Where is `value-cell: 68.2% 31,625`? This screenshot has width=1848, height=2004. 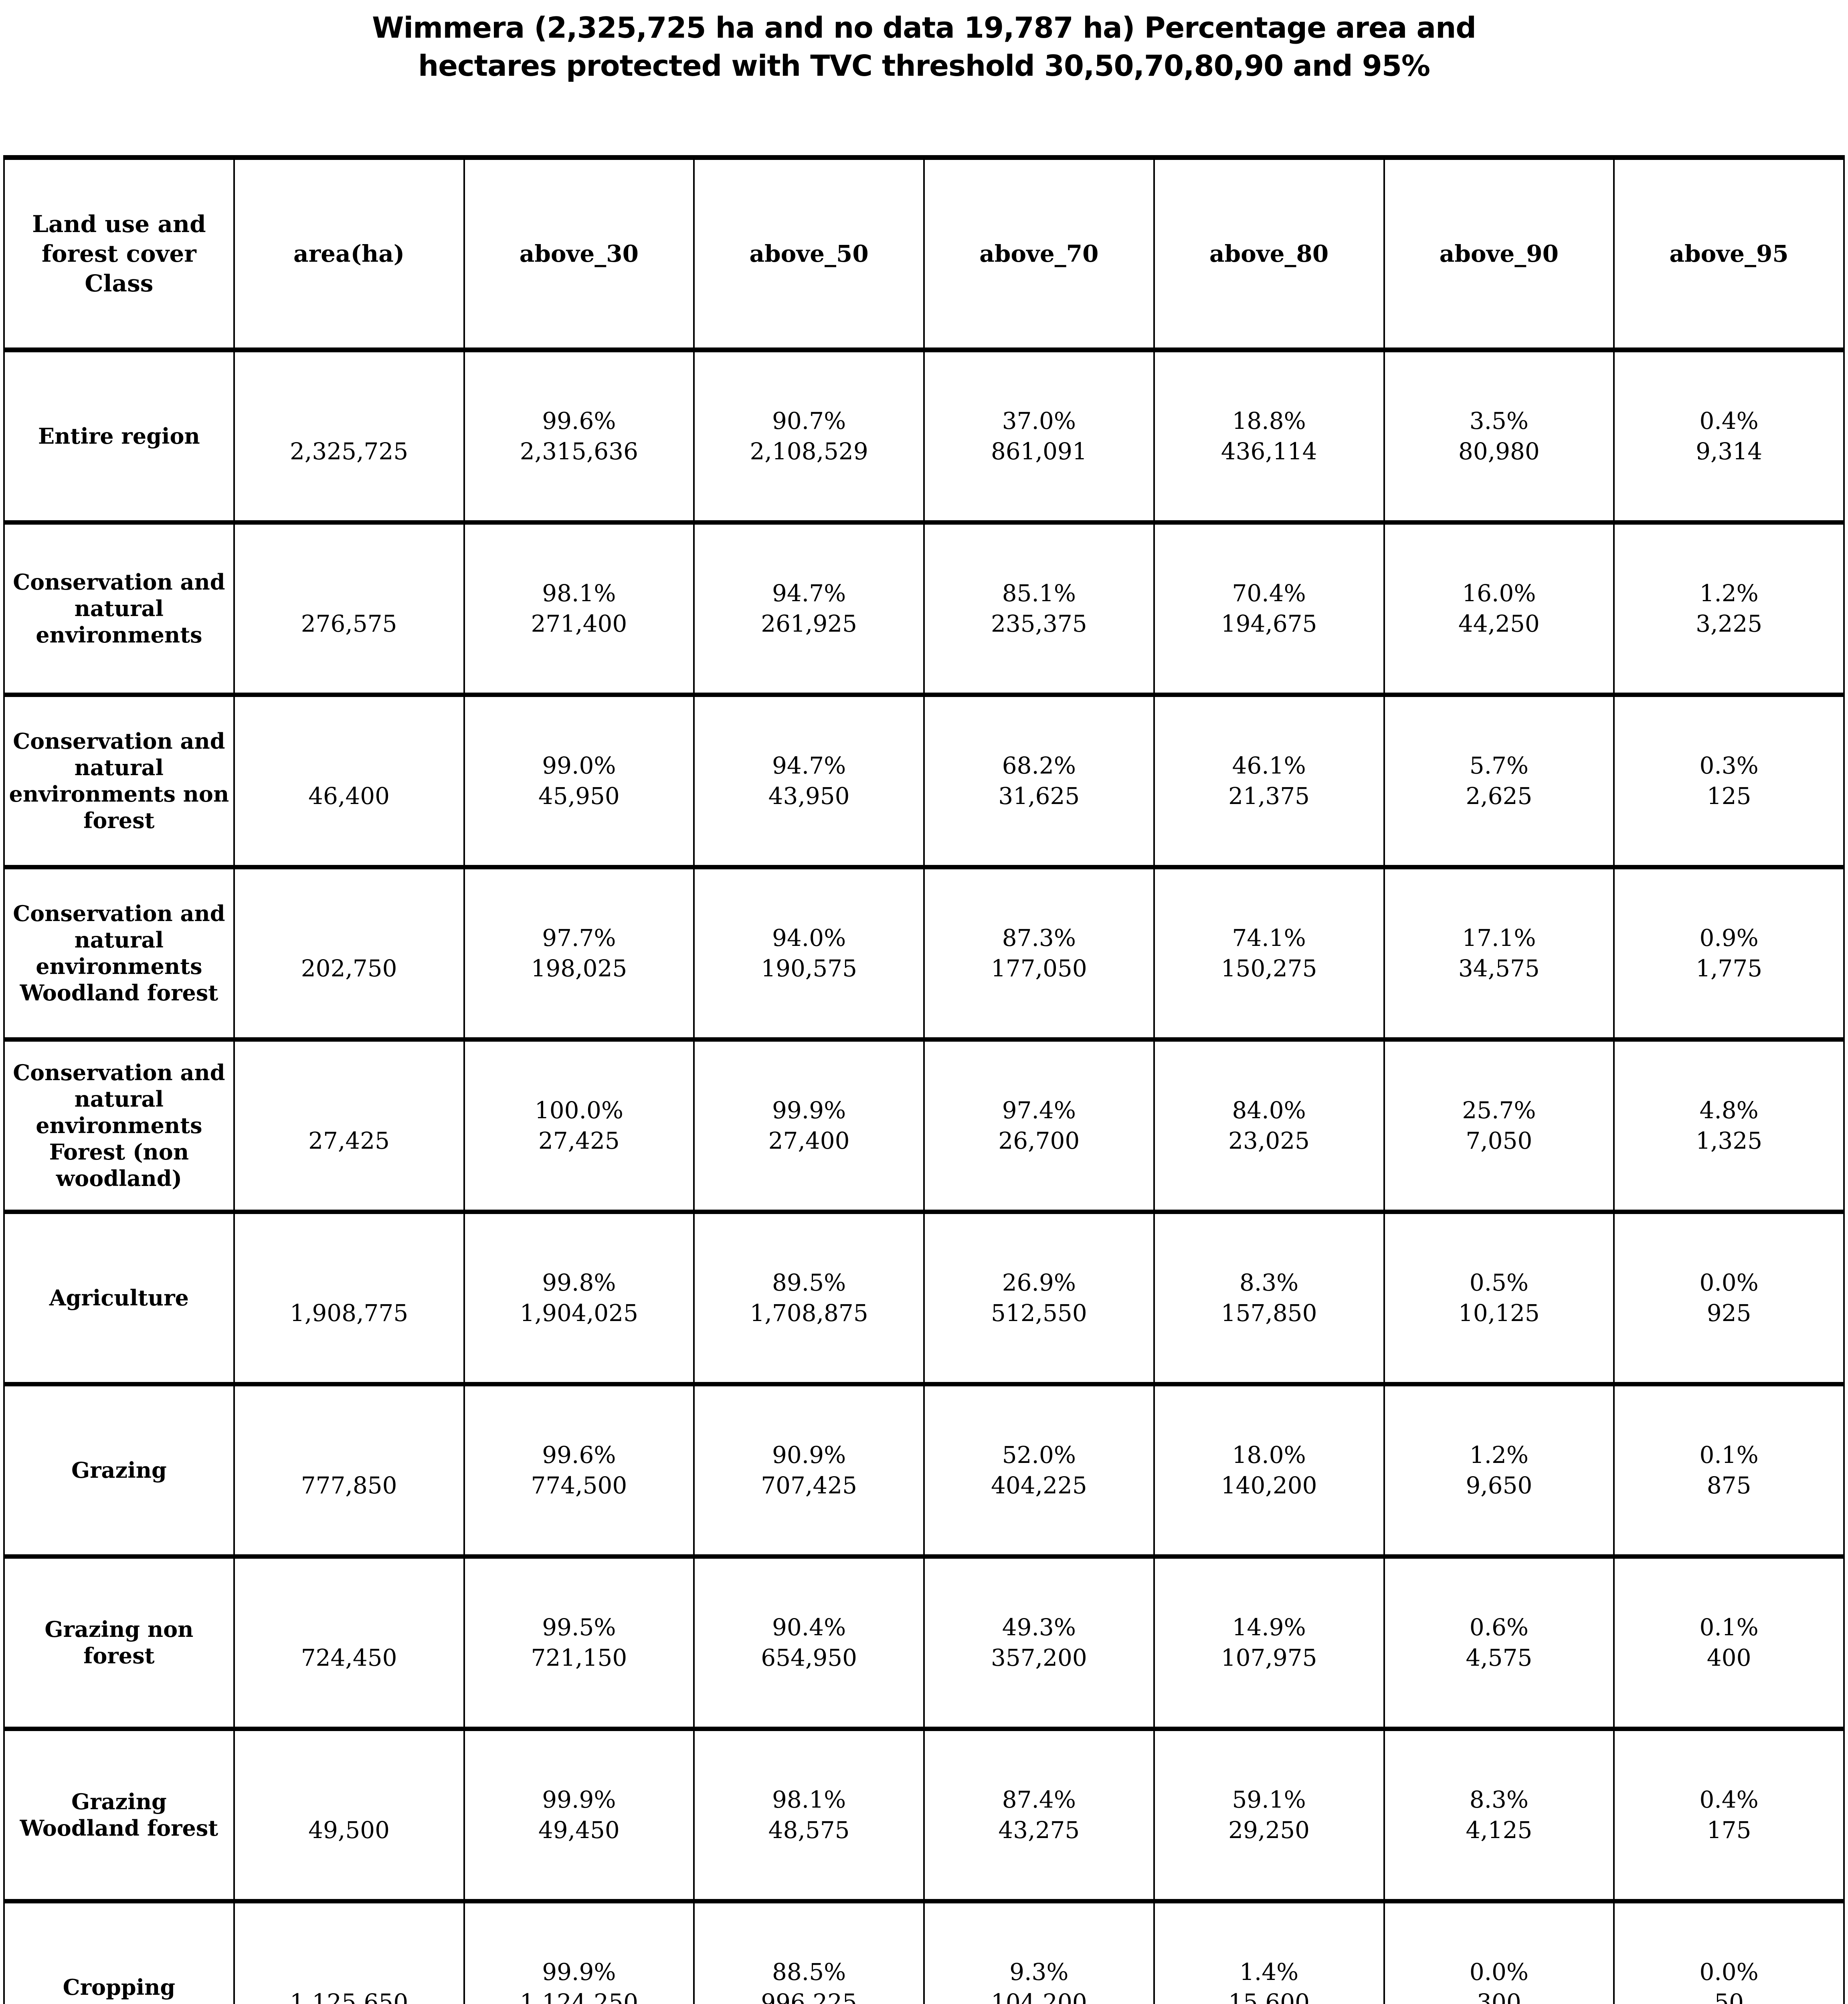
value-cell: 68.2% 31,625 is located at coordinates (1038, 781).